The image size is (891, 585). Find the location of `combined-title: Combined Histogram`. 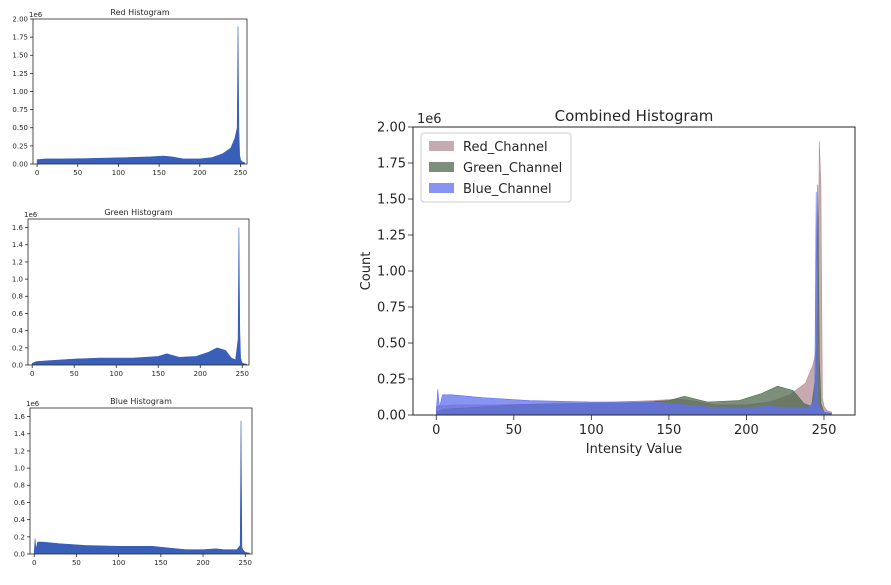

combined-title: Combined Histogram is located at coordinates (634, 116).